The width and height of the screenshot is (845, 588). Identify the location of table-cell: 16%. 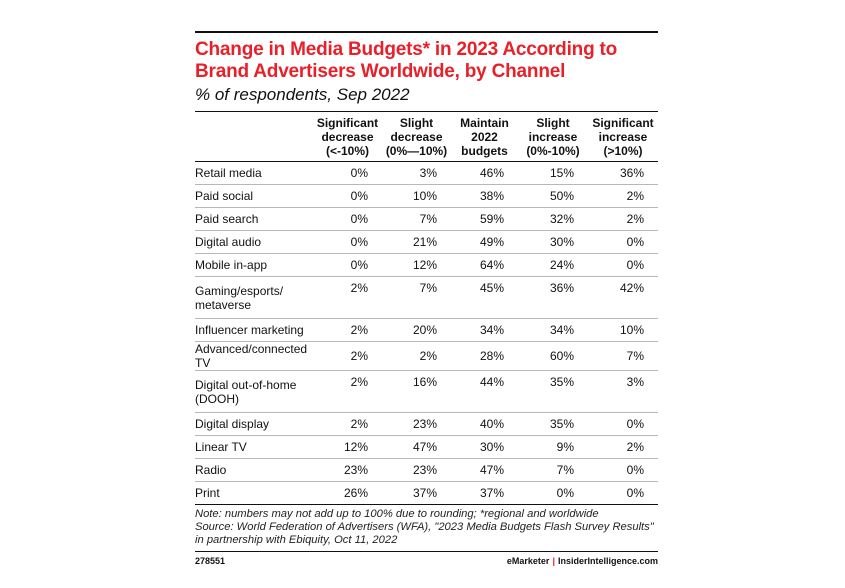
(424, 382).